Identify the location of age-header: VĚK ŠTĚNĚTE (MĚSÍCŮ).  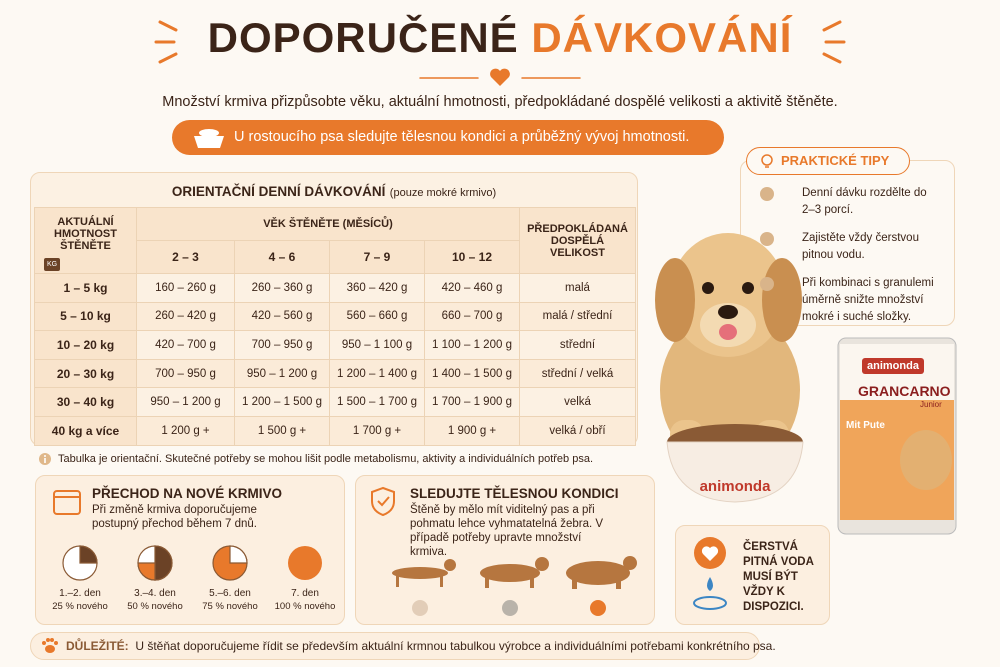
(328, 224).